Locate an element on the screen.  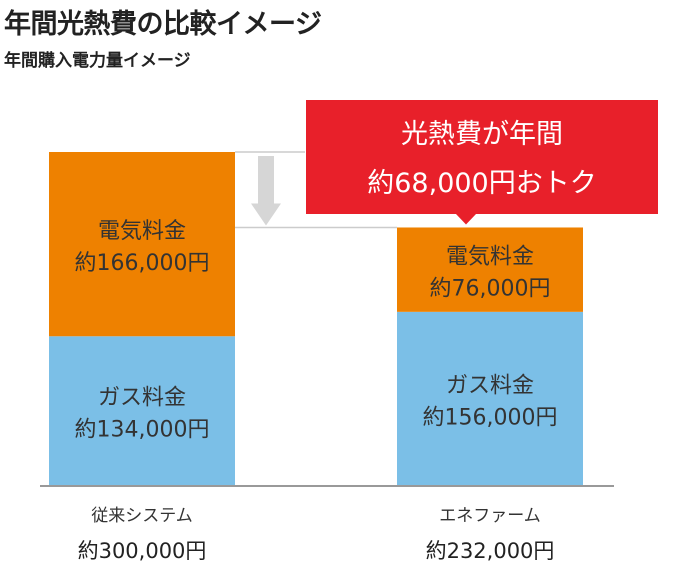
bar-gas-value-label-1: 約156,000円 is located at coordinates (490, 417).